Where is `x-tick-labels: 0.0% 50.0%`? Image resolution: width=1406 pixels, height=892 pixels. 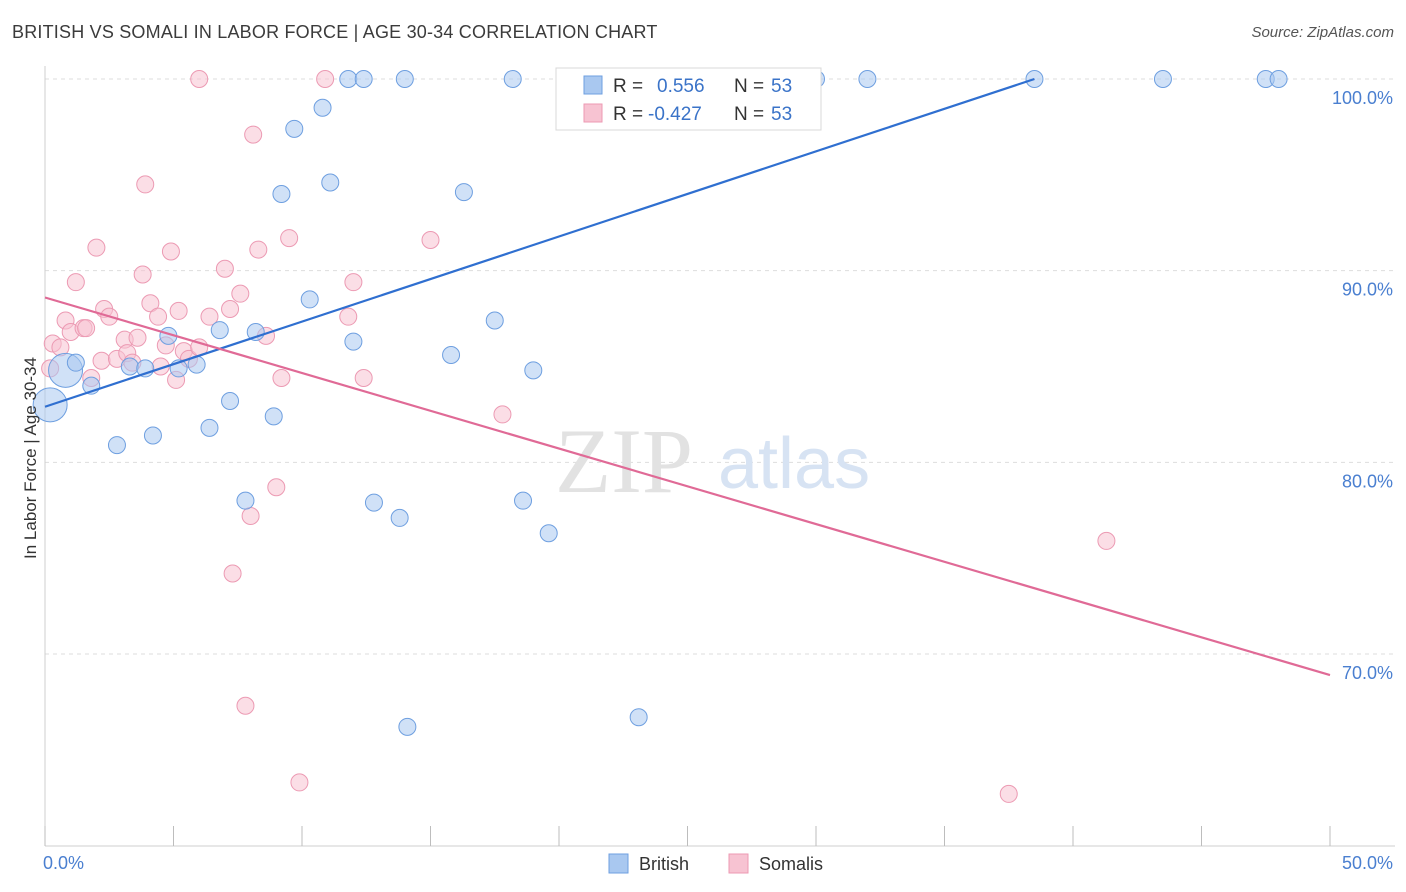 x-tick-labels: 0.0% 50.0% is located at coordinates (718, 863).